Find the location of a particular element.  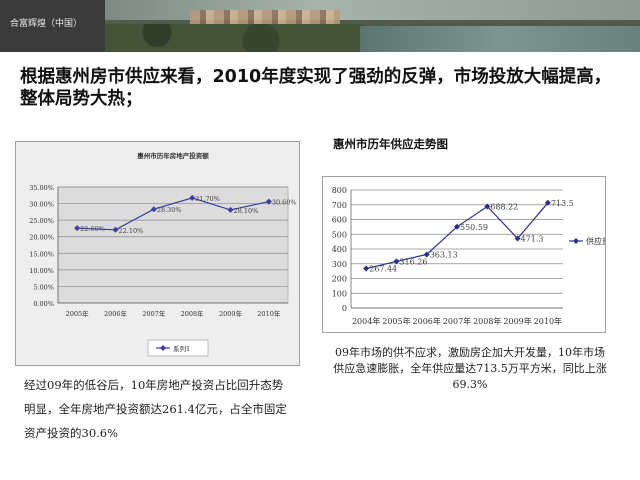

x-tick-label: 2004年 is located at coordinates (366, 321).